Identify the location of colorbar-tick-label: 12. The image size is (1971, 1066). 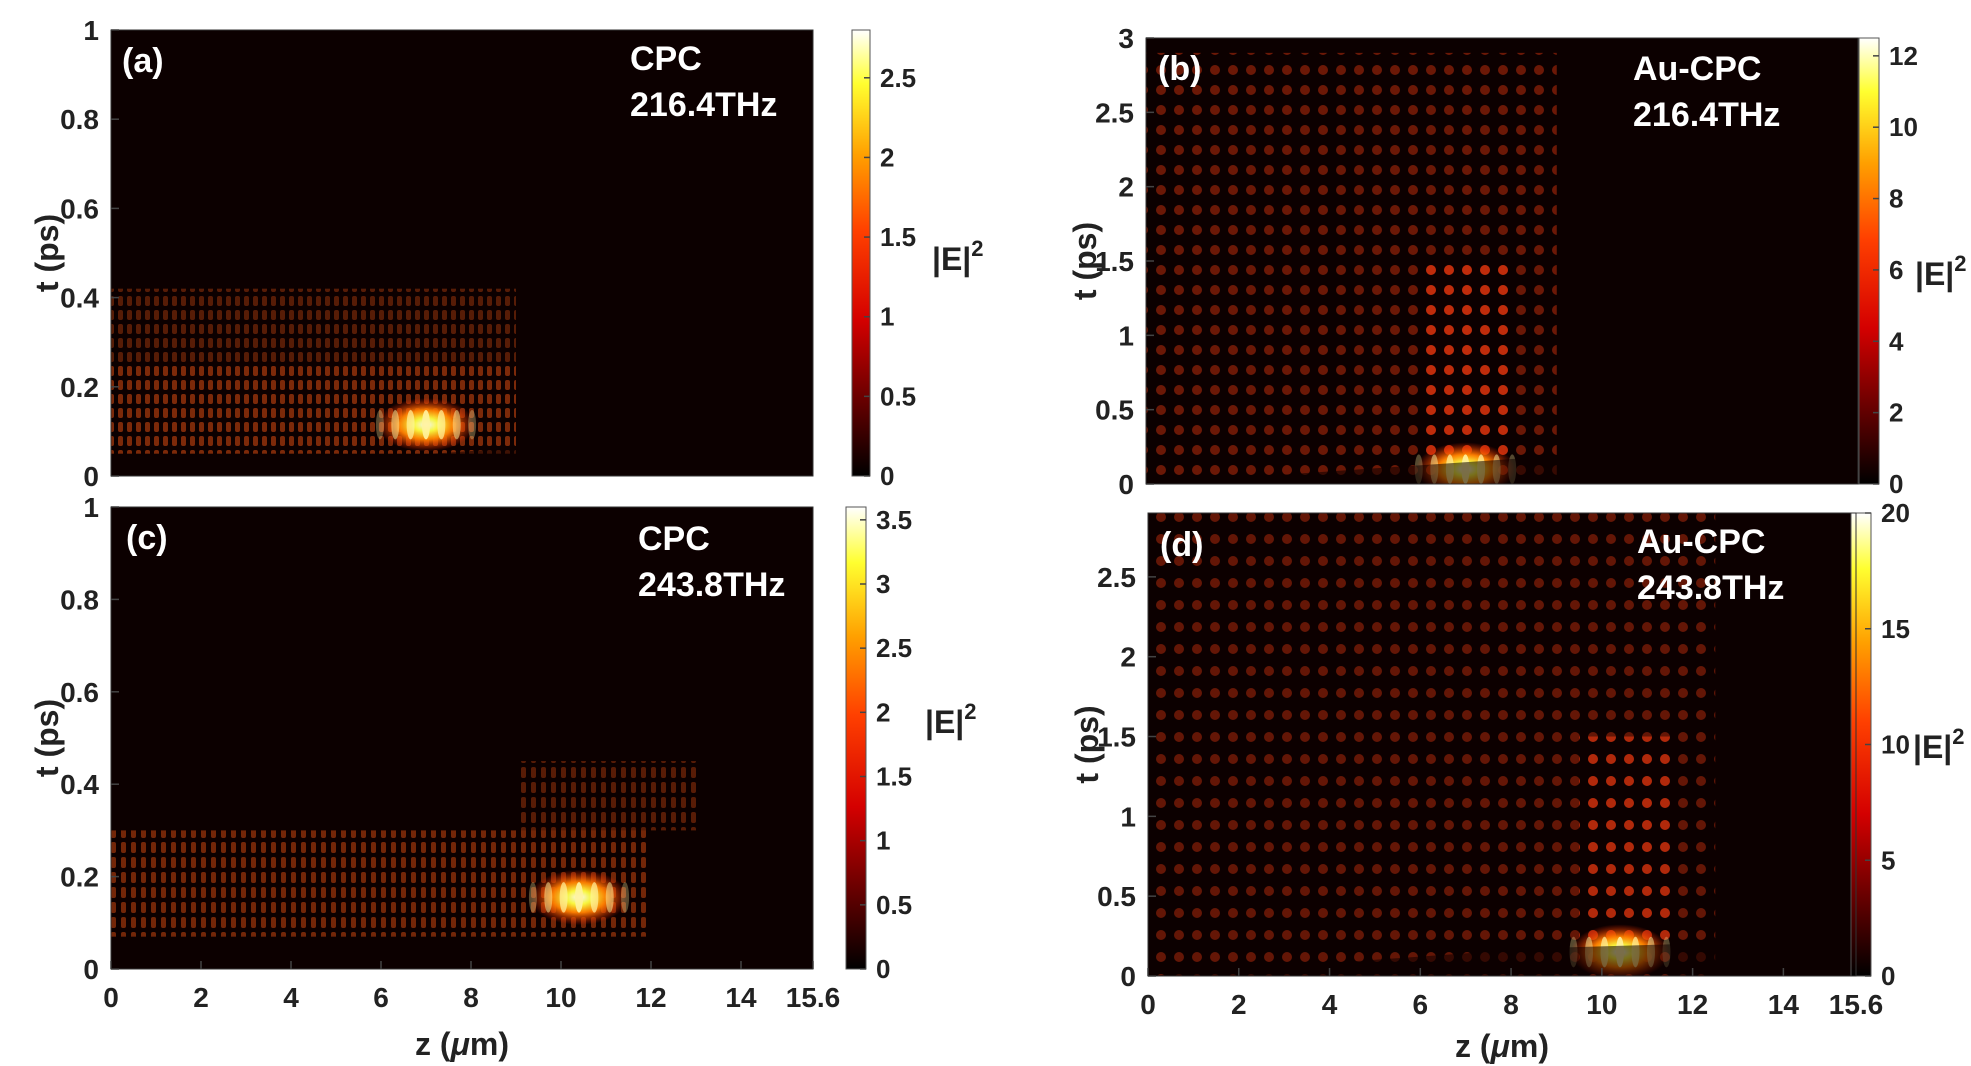
(1903, 56).